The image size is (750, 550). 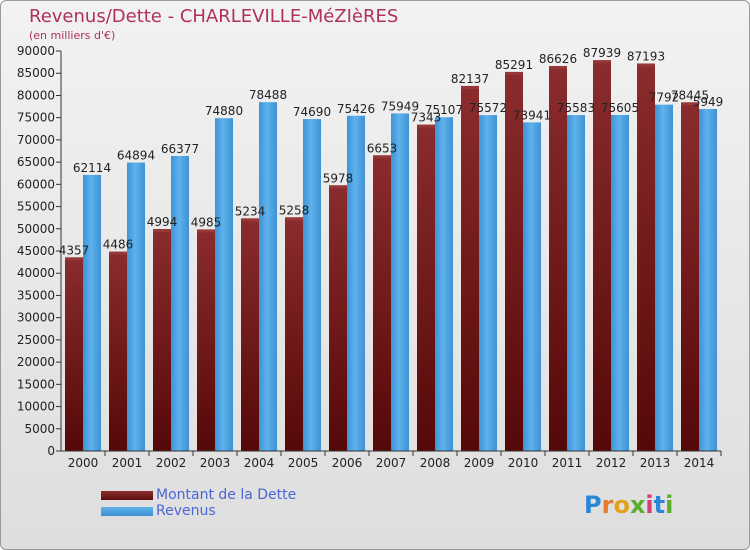 What do you see at coordinates (74, 250) in the screenshot?
I see `data-label-dette: 4357` at bounding box center [74, 250].